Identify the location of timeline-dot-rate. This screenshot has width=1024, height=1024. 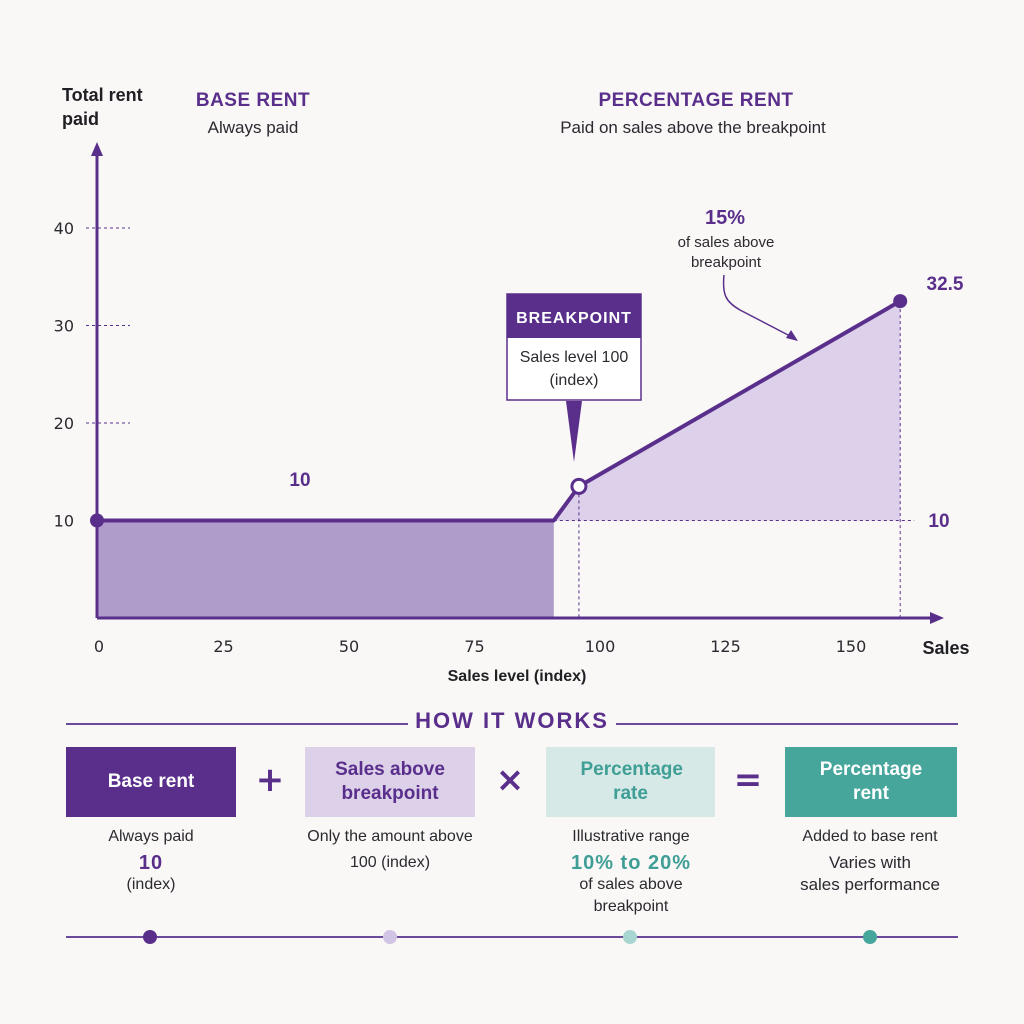
(630, 937).